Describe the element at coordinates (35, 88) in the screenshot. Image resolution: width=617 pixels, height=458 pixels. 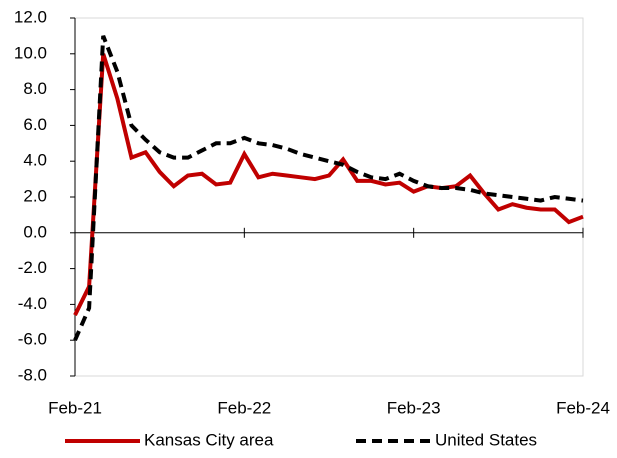
I see `y-tick-label: 8.0` at that location.